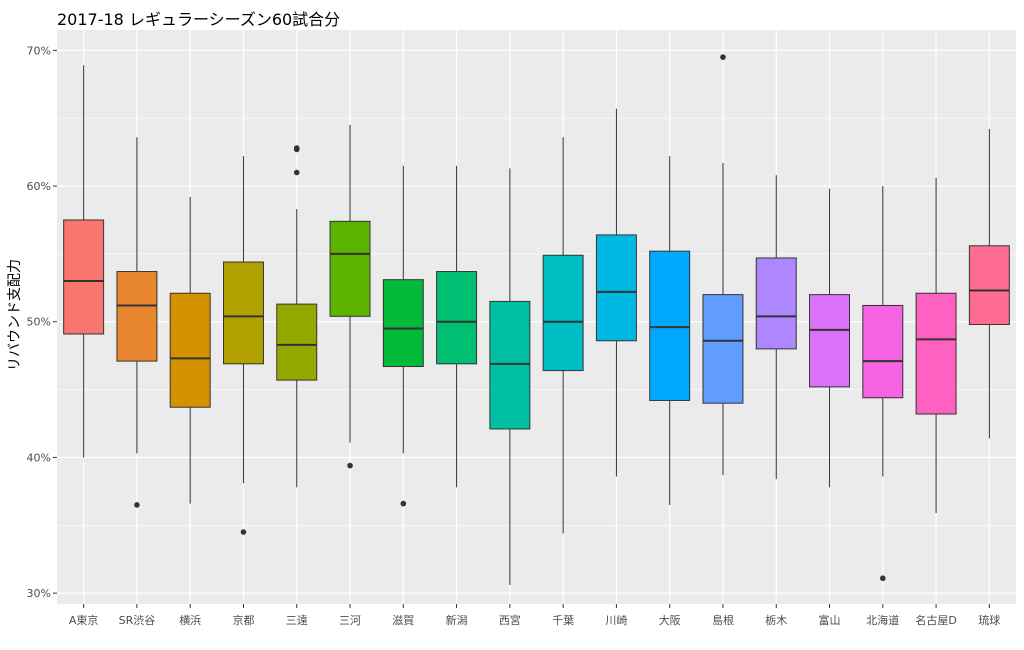 Image resolution: width=1024 pixels, height=650 pixels. I want to click on y-tick-label: 70%, so click(39, 50).